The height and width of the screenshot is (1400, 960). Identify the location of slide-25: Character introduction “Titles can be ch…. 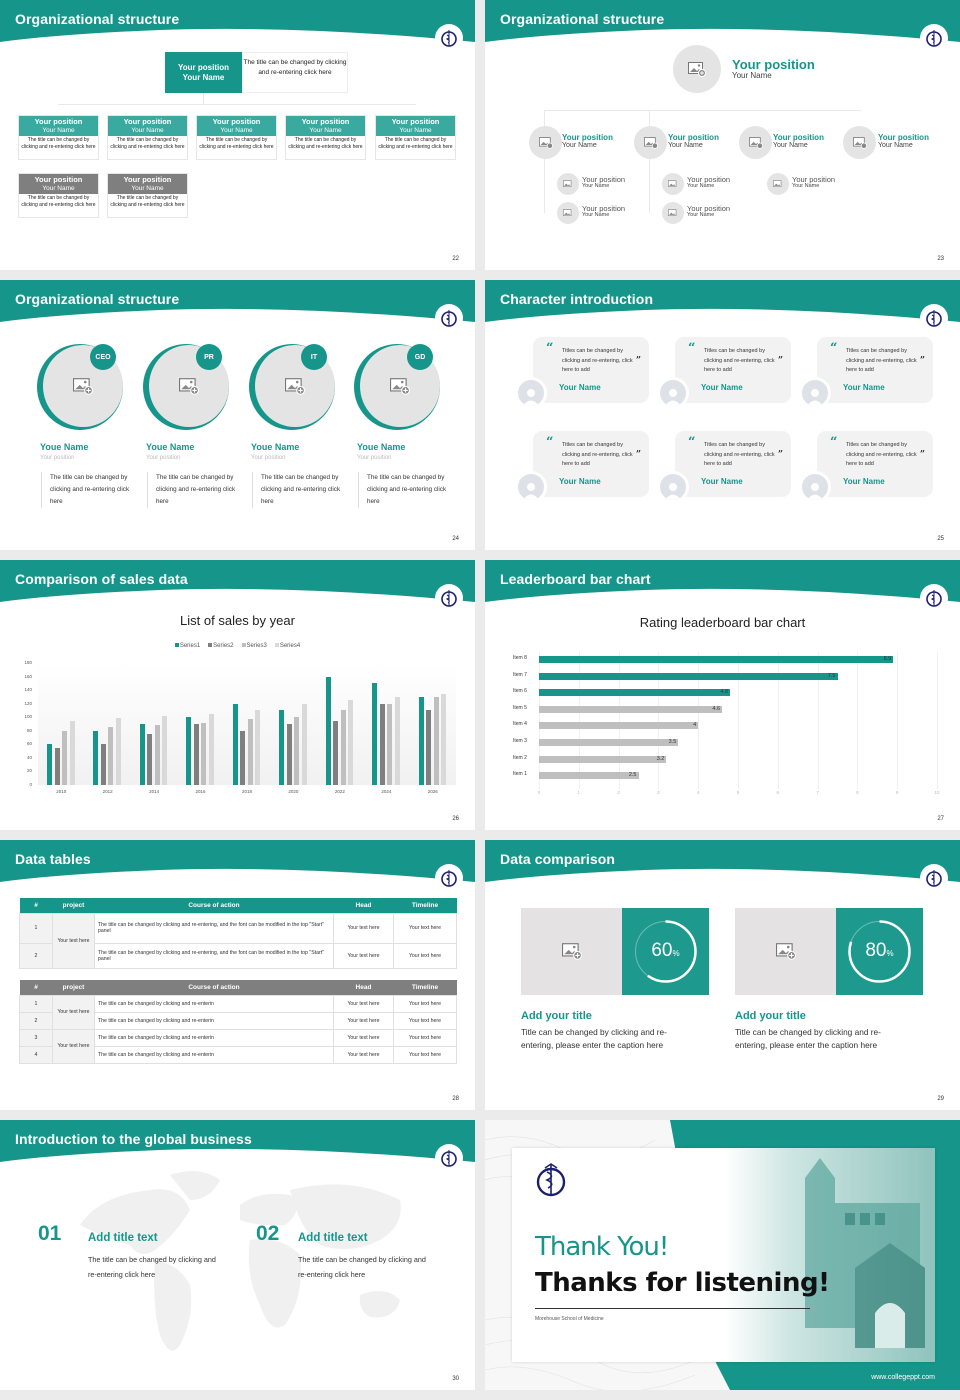
(722, 415).